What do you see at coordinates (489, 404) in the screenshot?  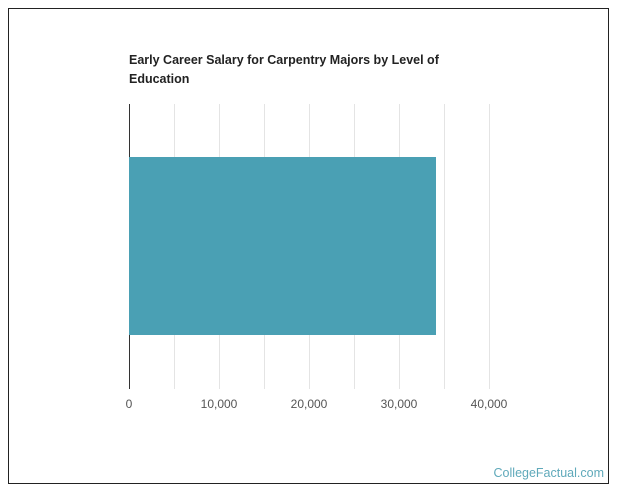 I see `x-tick-label: 40,000` at bounding box center [489, 404].